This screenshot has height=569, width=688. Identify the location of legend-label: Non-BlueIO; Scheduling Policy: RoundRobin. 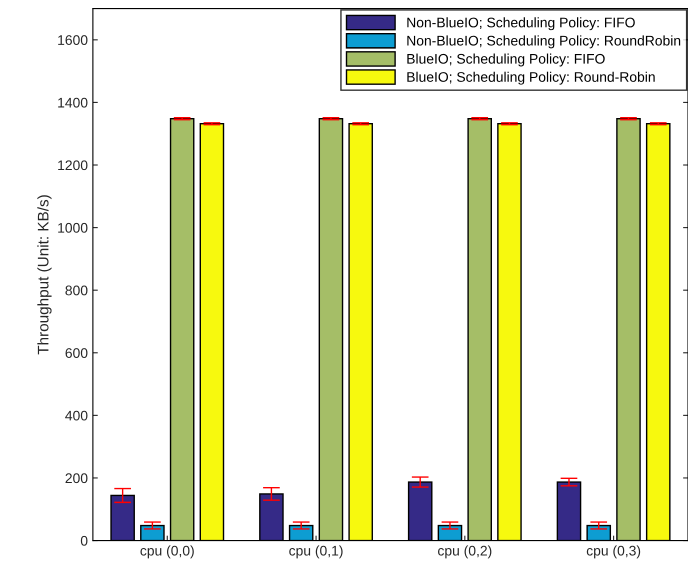
(543, 41).